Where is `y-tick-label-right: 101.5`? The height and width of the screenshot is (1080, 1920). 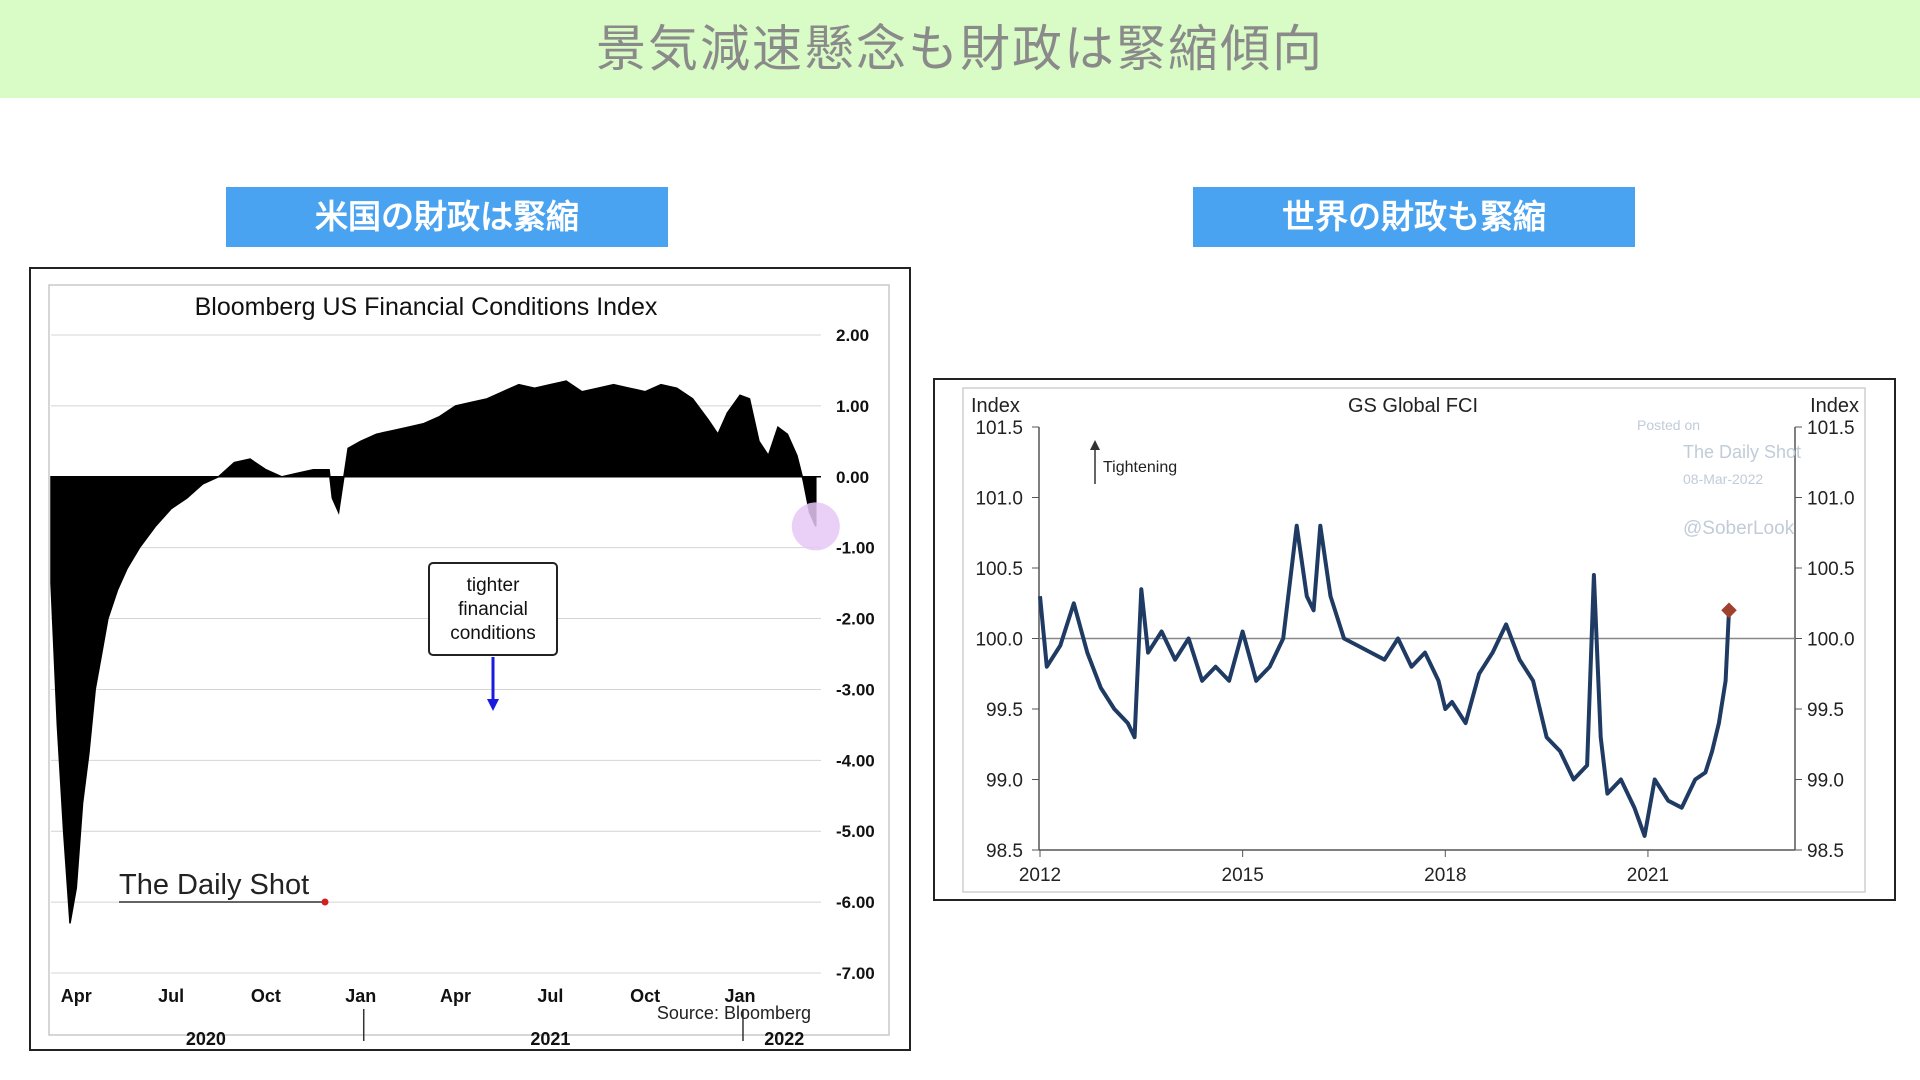
y-tick-label-right: 101.5 is located at coordinates (1831, 428).